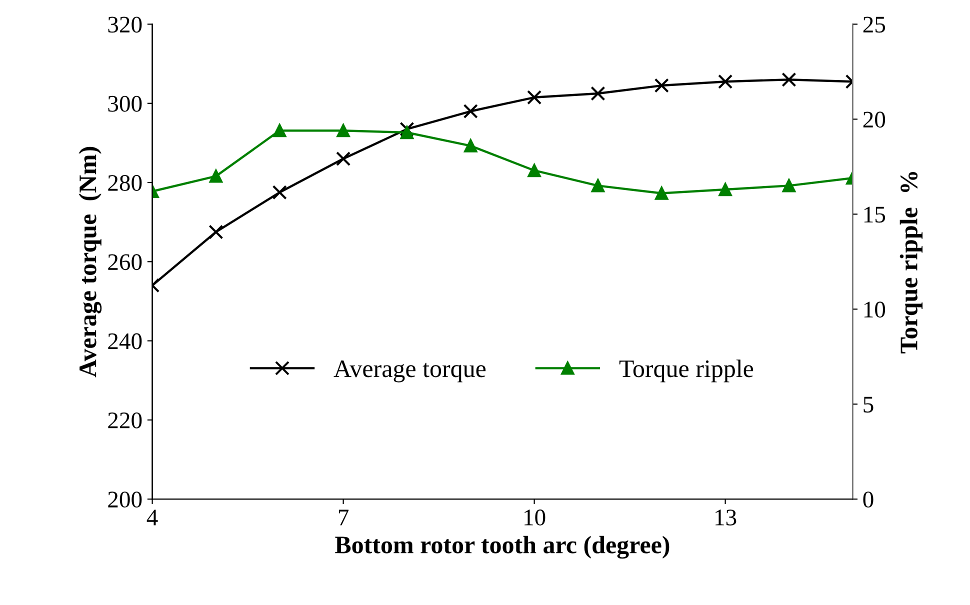 The height and width of the screenshot is (605, 970). What do you see at coordinates (686, 371) in the screenshot?
I see `legend-label: Torque ripple` at bounding box center [686, 371].